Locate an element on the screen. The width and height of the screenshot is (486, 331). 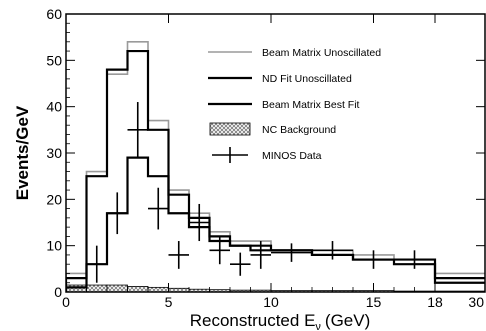
legend-label: Beam Matrix Unoscillated is located at coordinates (321, 53).